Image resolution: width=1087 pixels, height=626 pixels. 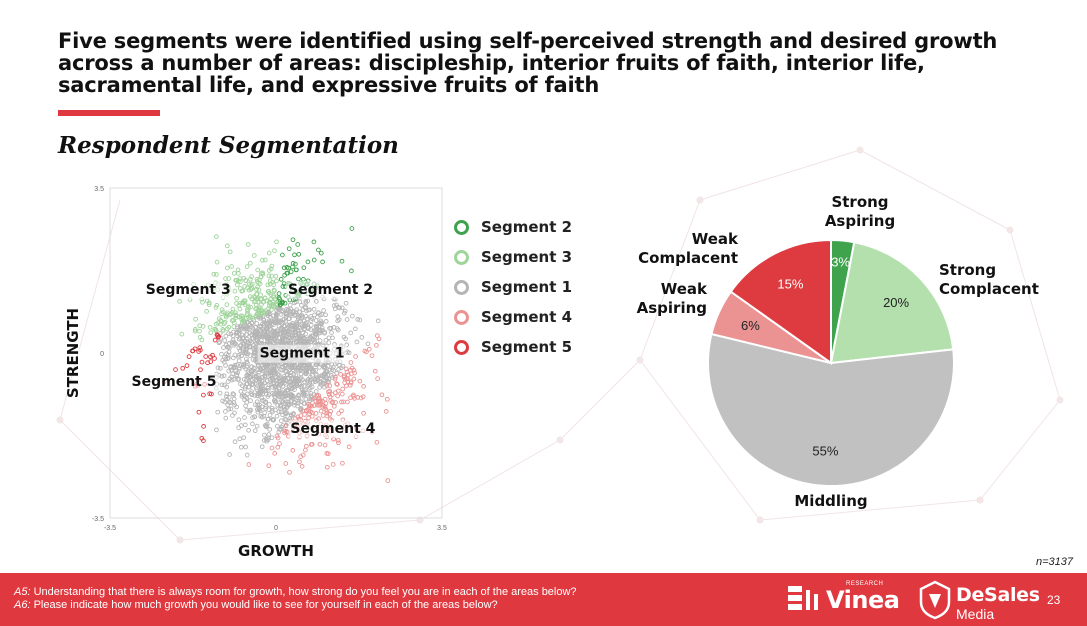 I want to click on segment-label-bg, so click(x=333, y=429).